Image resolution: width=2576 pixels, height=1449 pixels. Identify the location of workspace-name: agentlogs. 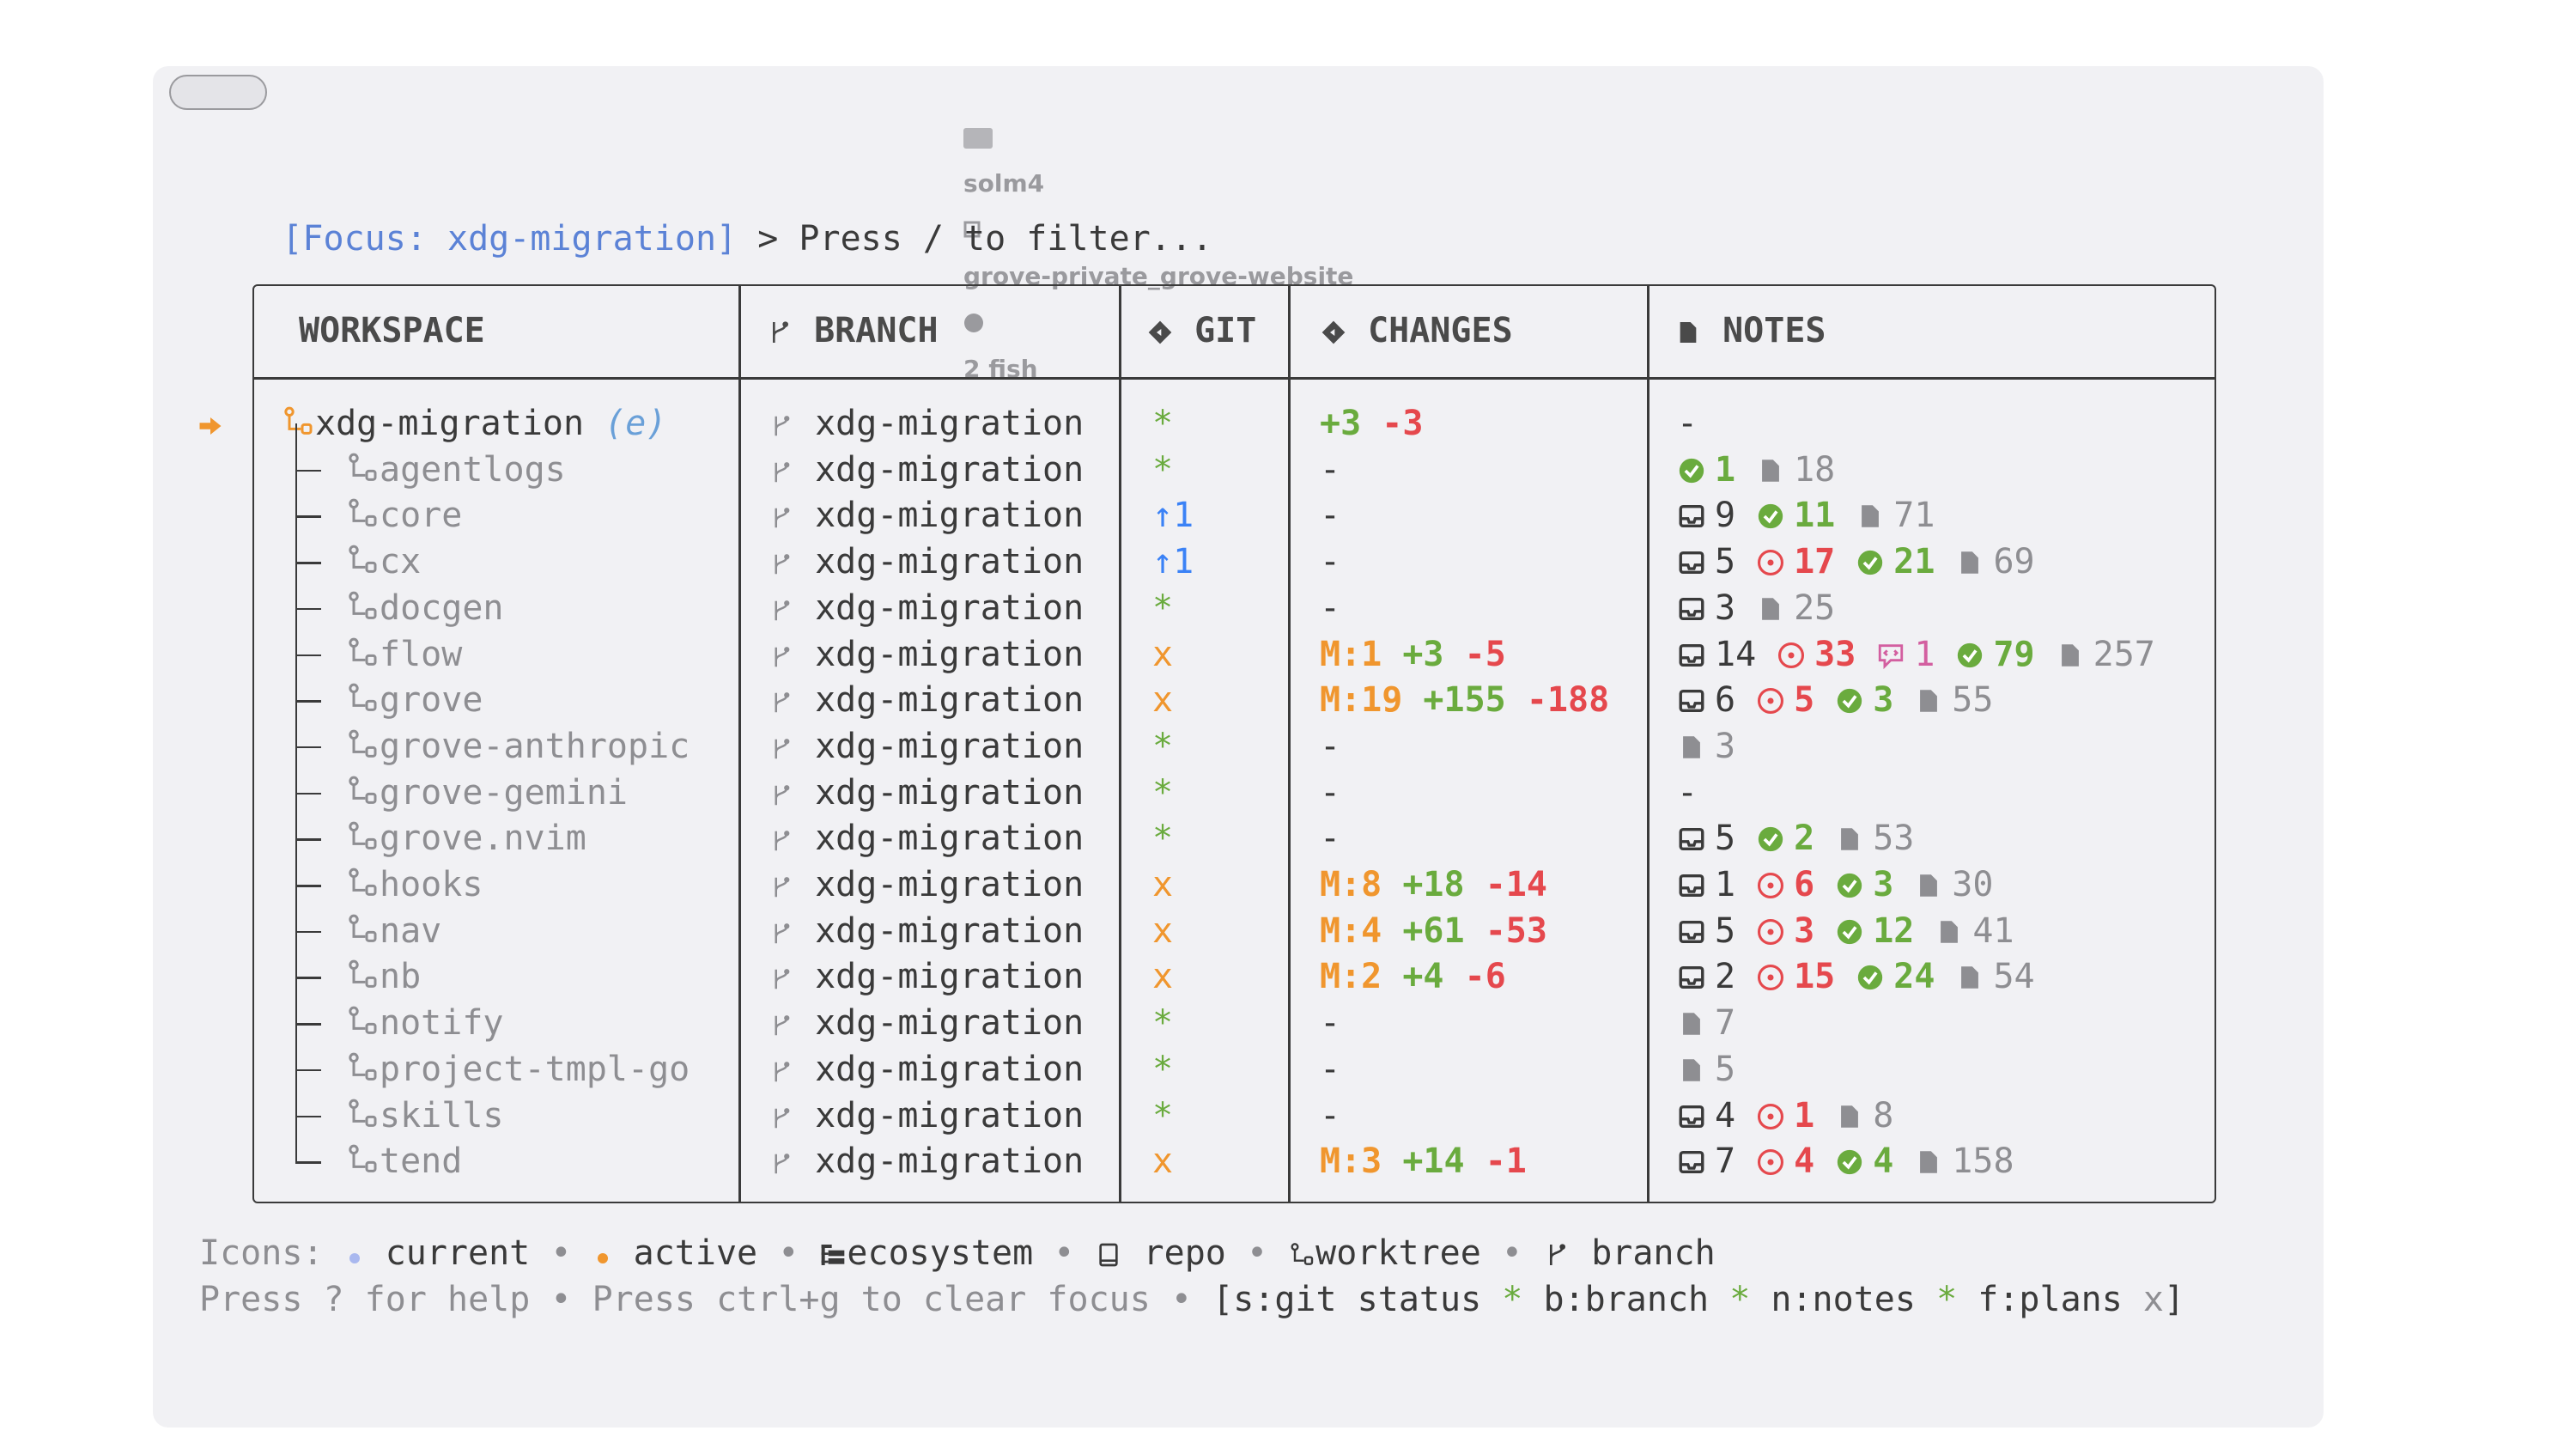
(473, 469).